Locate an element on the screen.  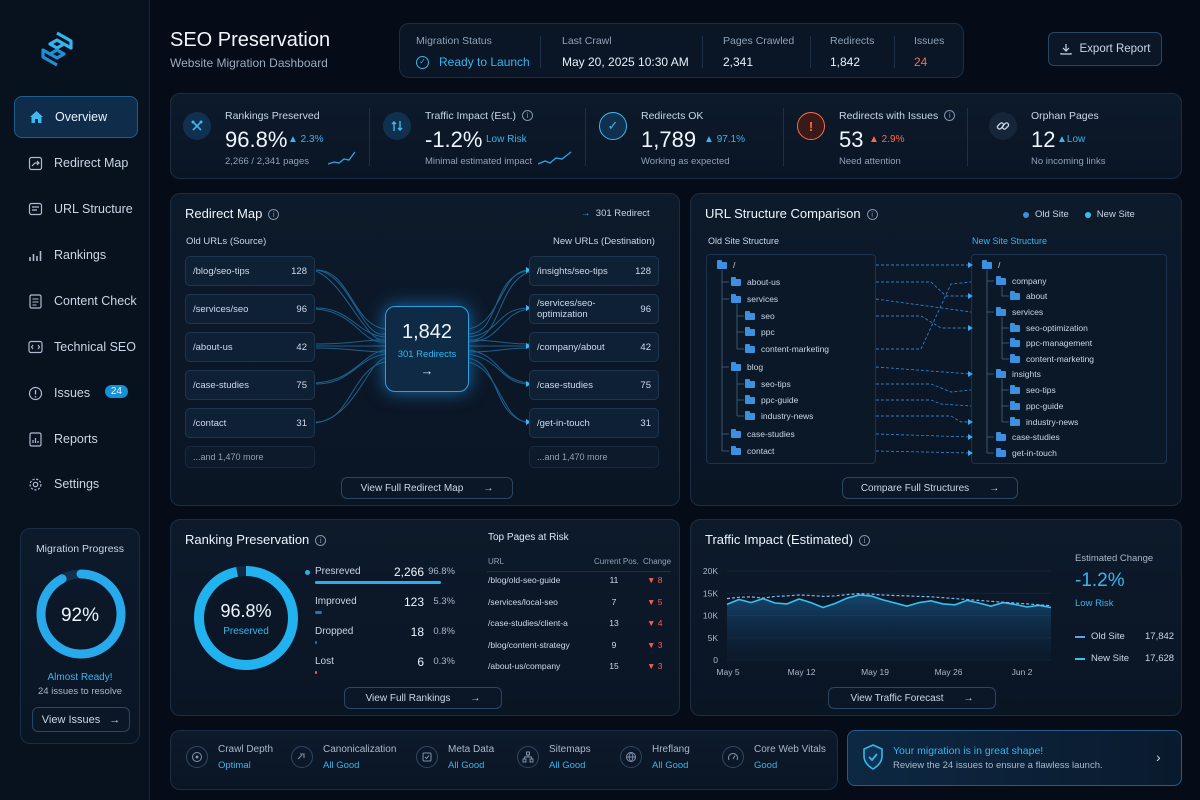
chevron-right-icon: › is located at coordinates (1158, 757).